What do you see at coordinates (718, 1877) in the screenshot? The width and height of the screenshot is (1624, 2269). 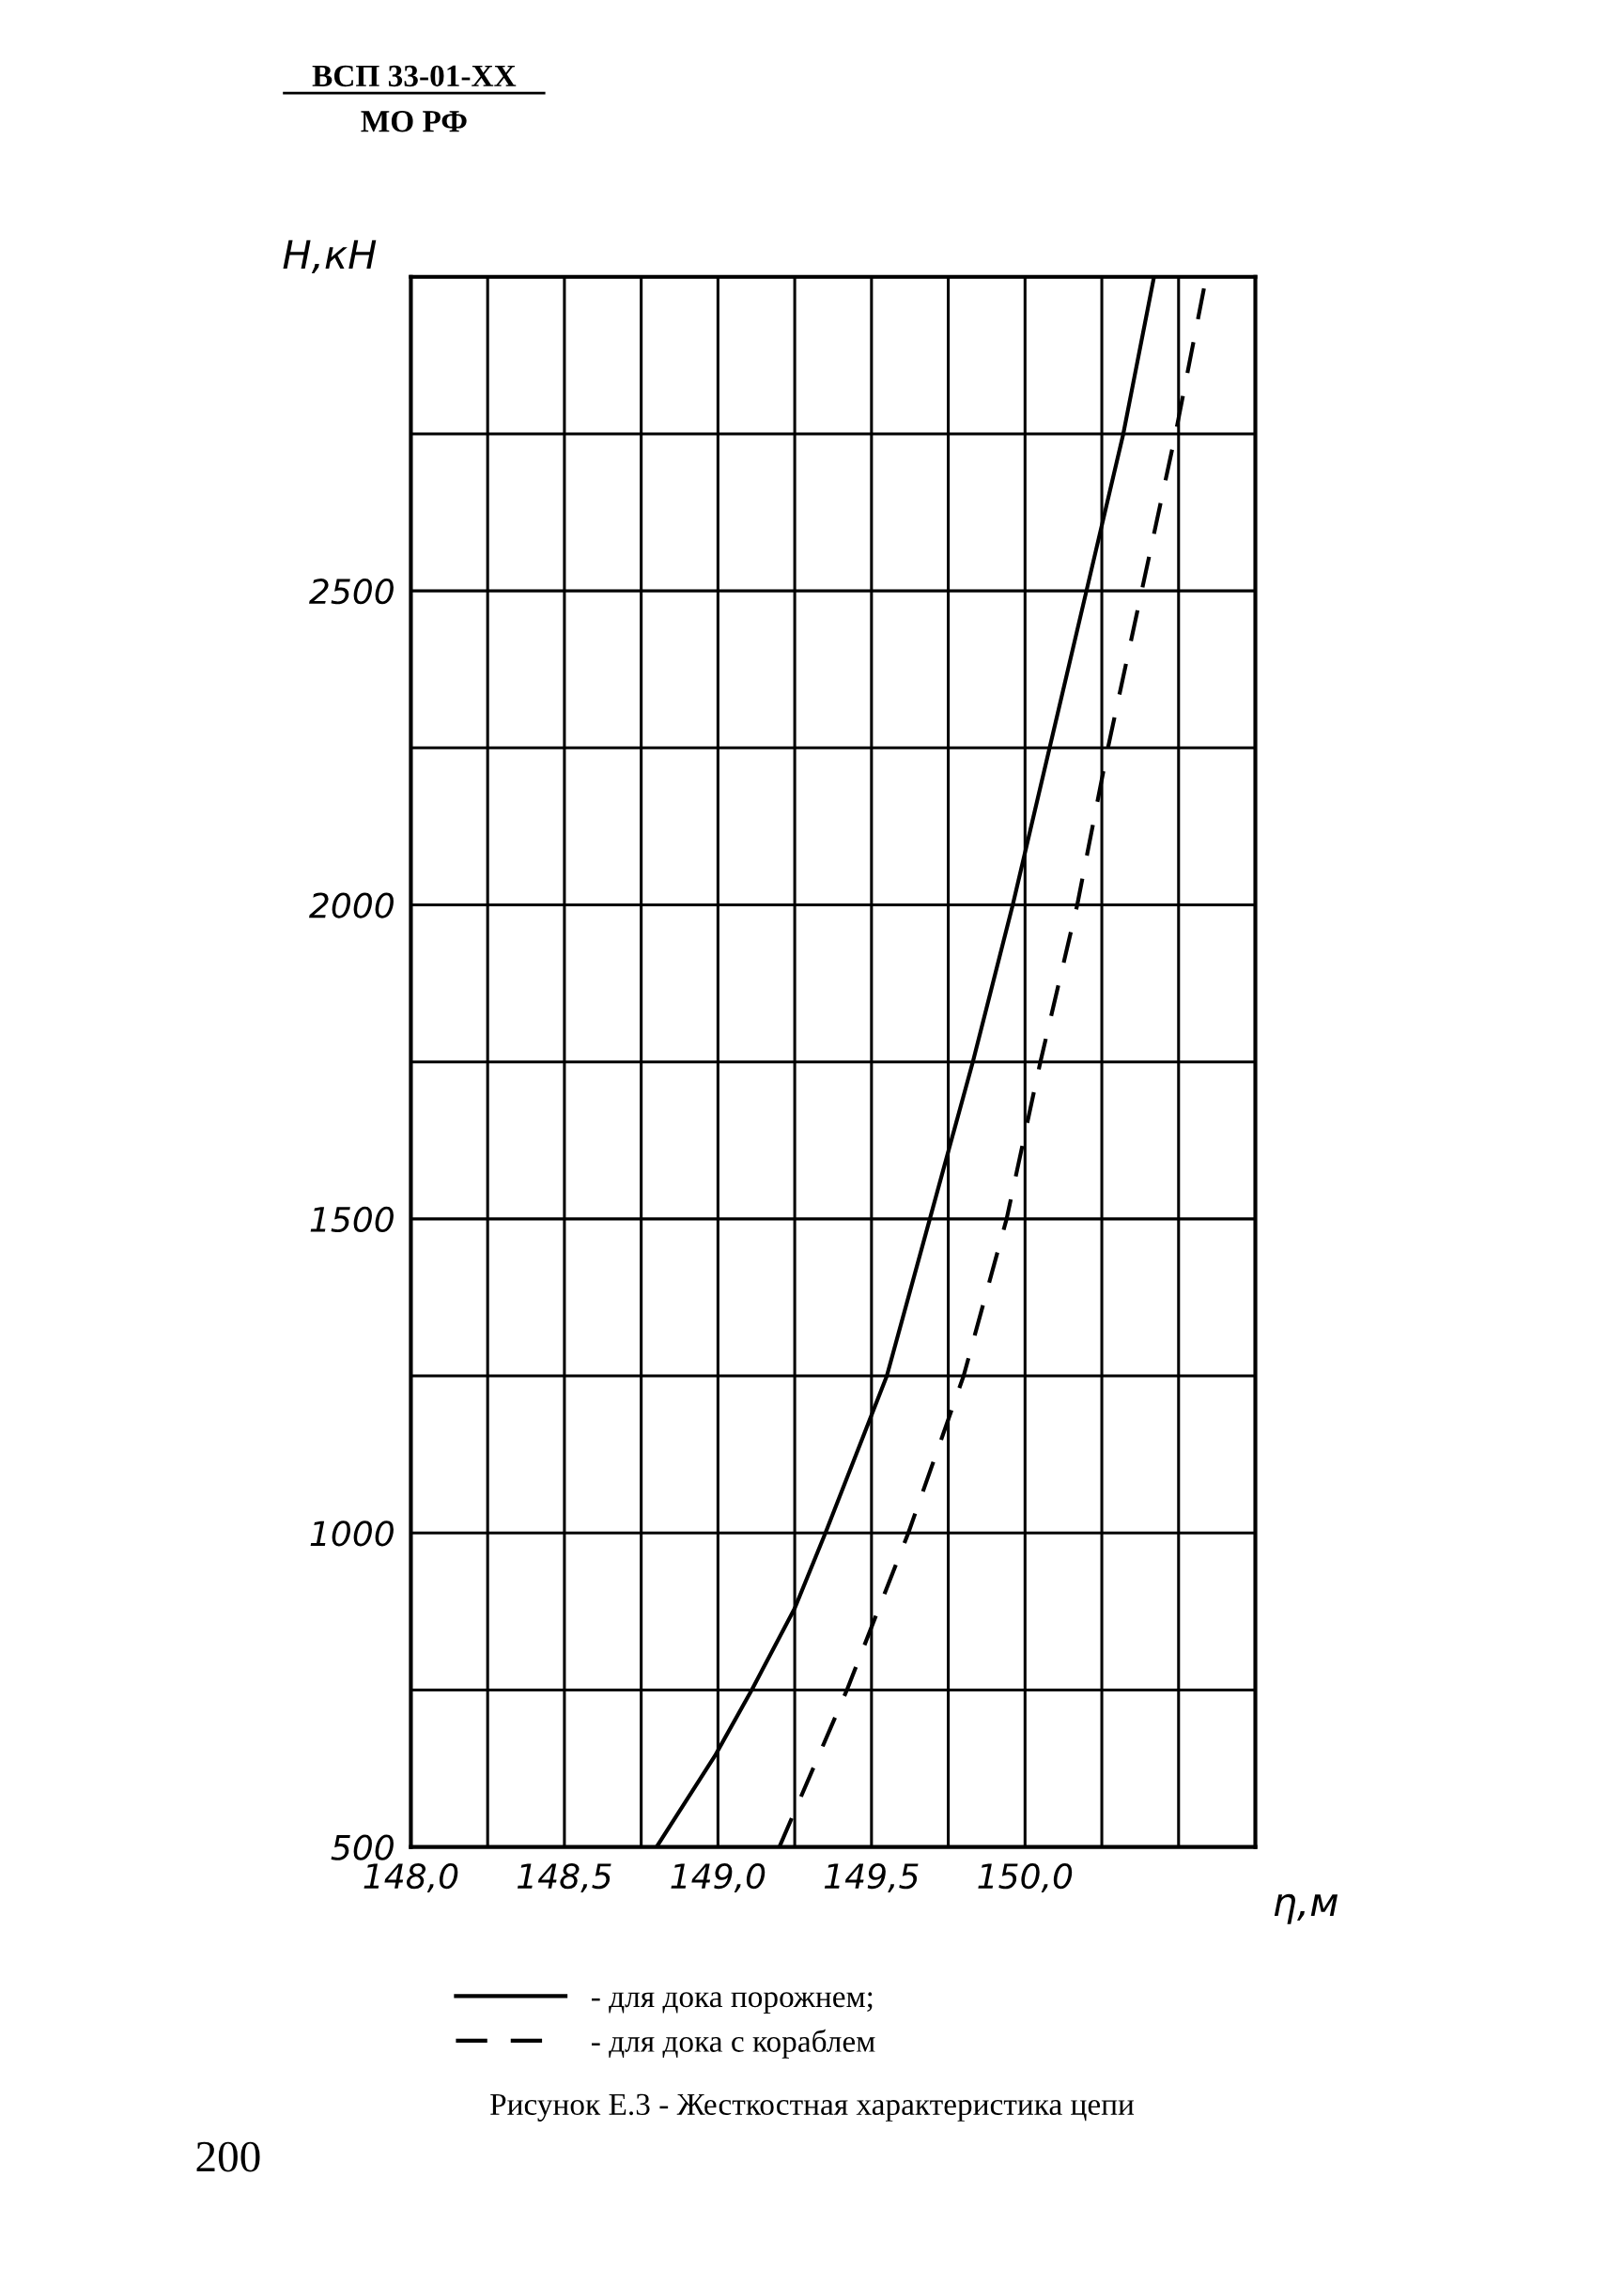 I see `x-tick-label: 149,0` at bounding box center [718, 1877].